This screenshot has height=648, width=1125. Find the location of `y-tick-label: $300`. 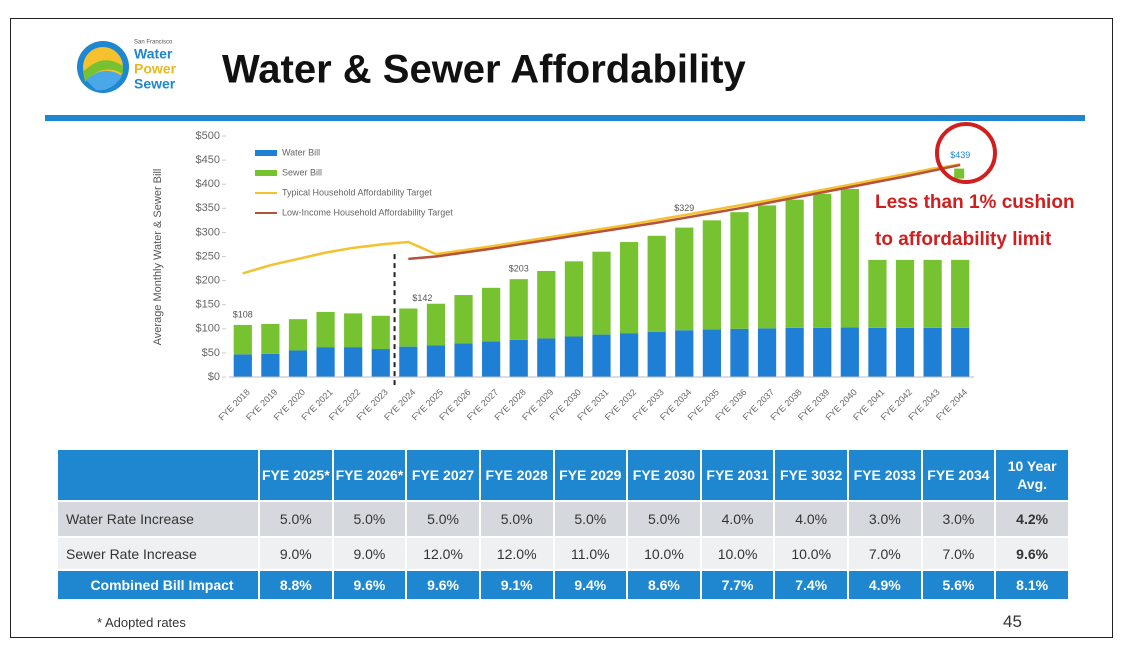

y-tick-label: $300 is located at coordinates (208, 232).